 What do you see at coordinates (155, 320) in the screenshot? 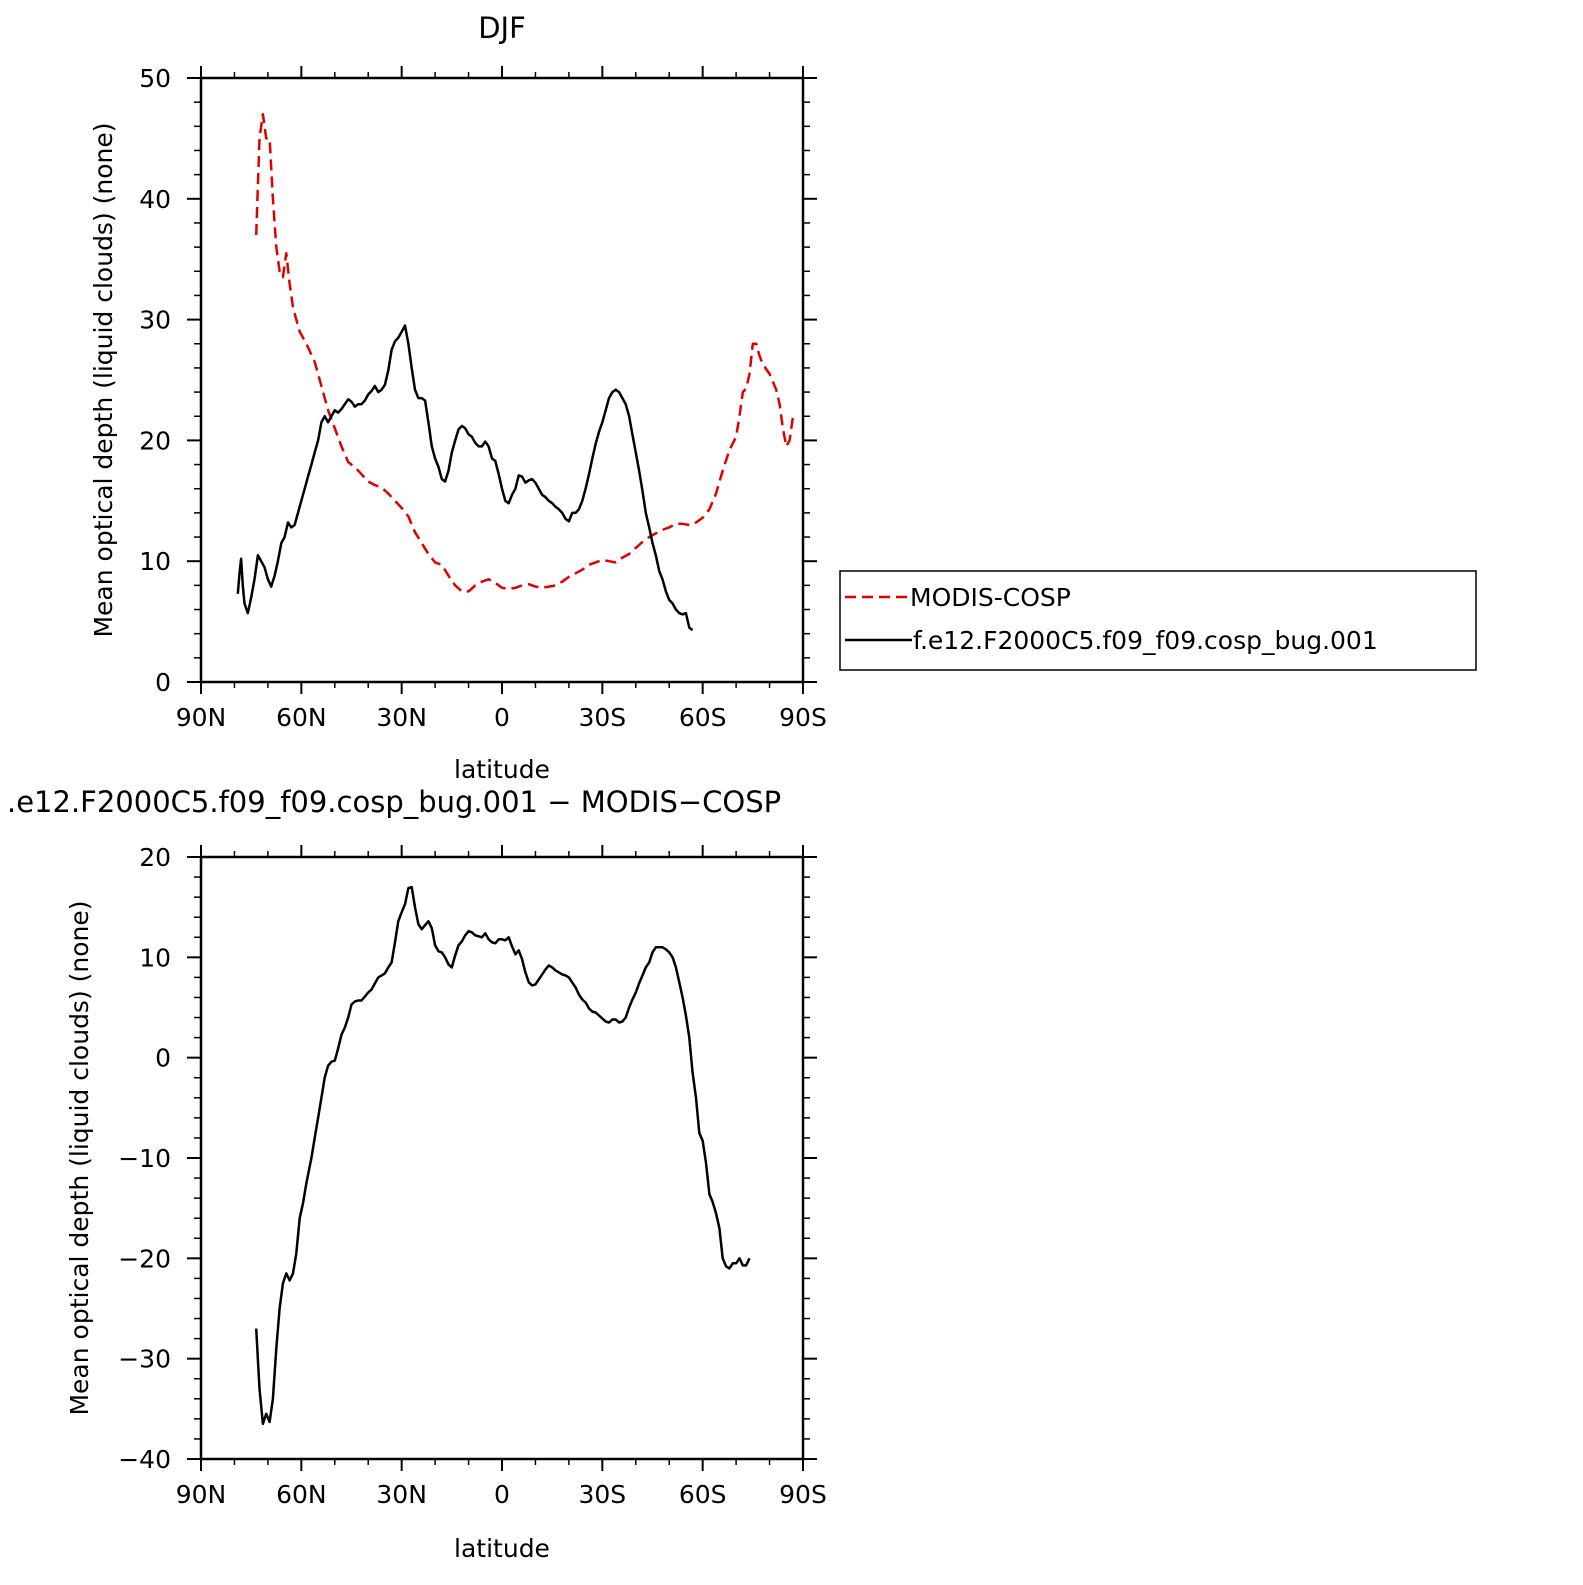
I see `top-y-tick-label: 30` at bounding box center [155, 320].